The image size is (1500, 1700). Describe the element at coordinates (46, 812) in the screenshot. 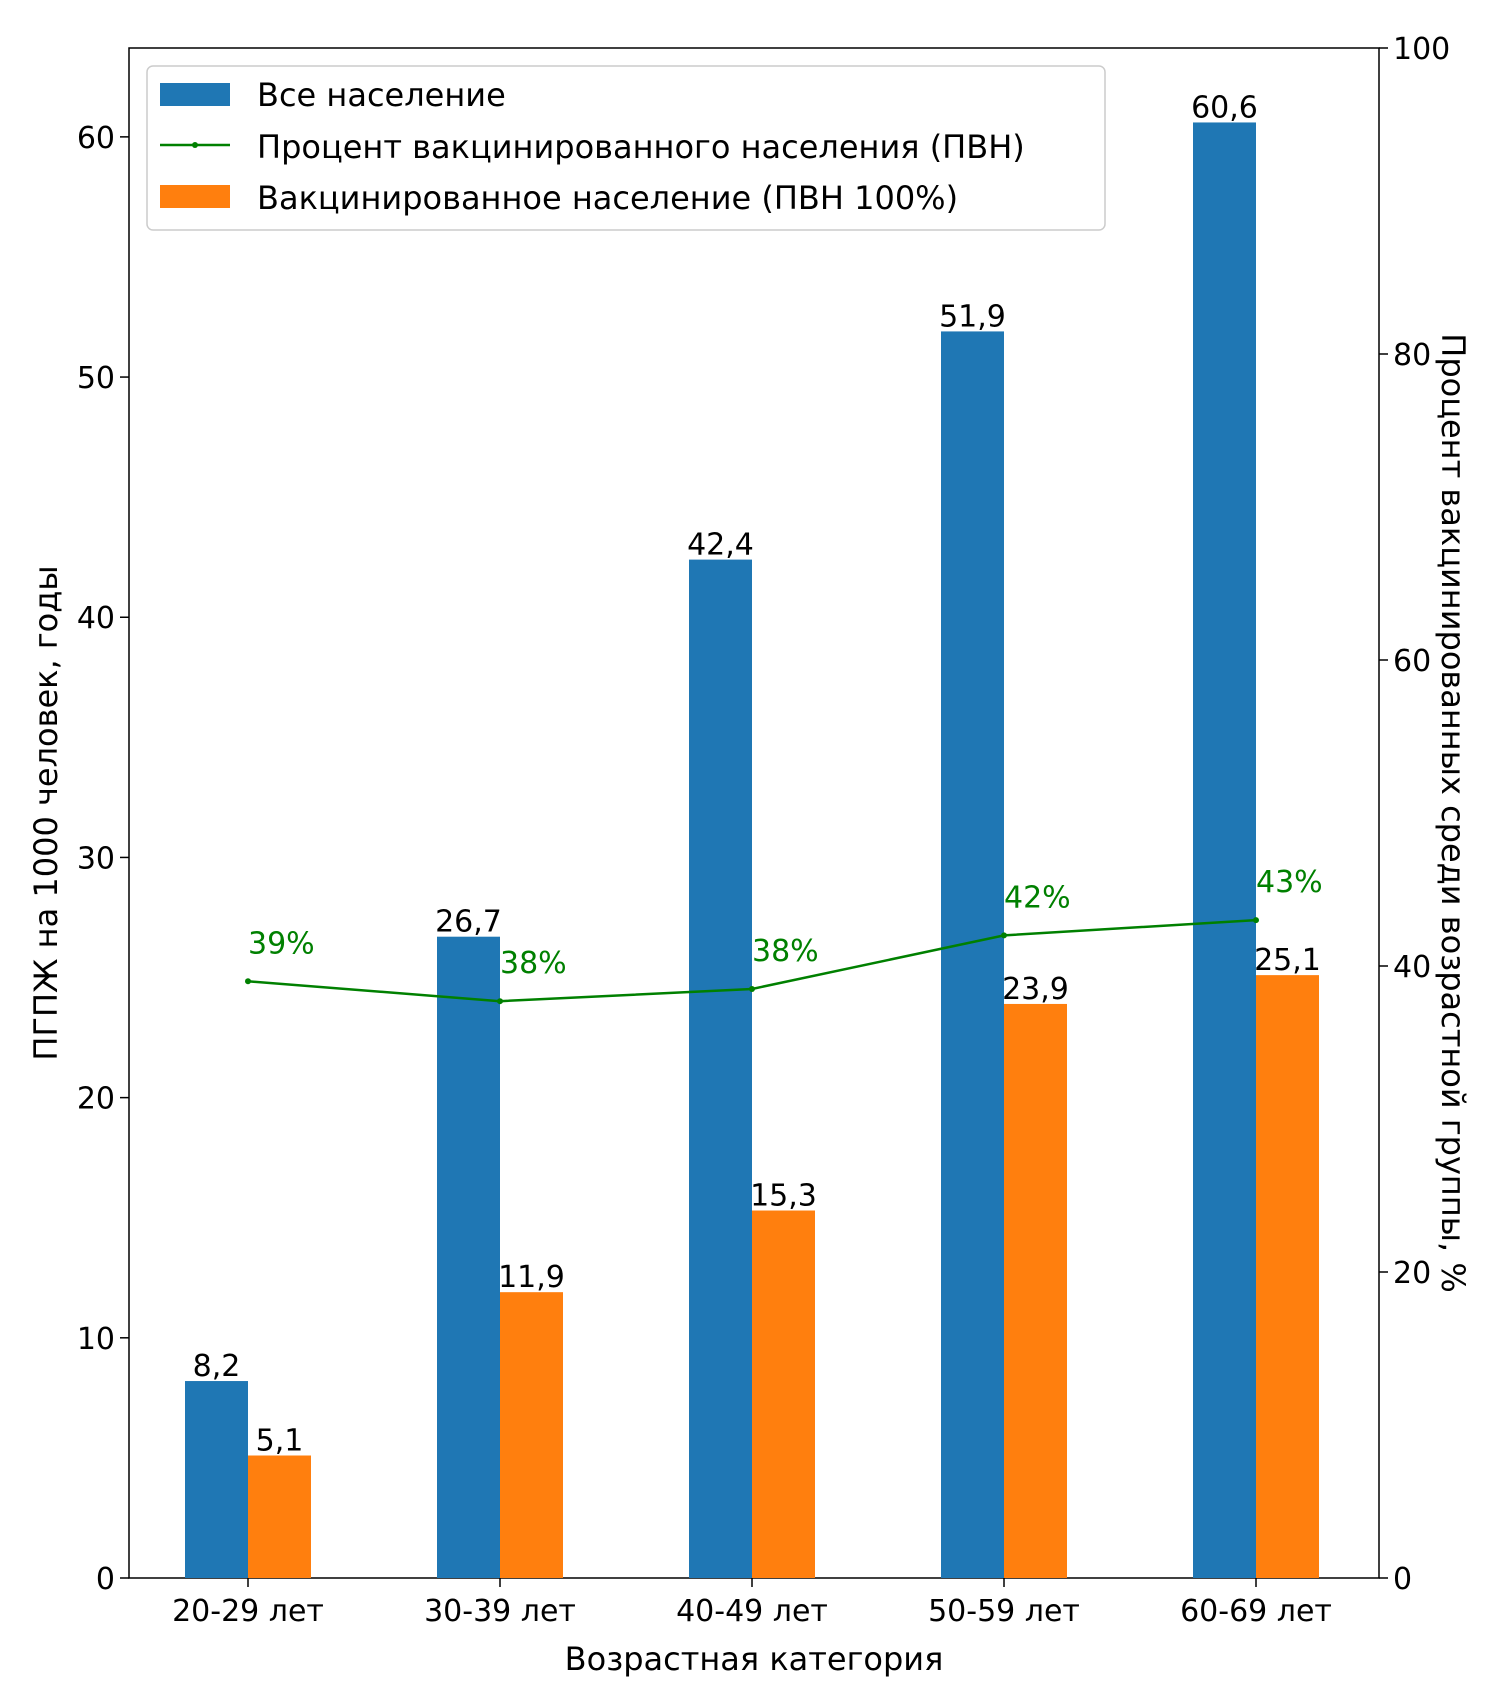

I see `left-axis-title: ПГПЖ на 1000 человек, годы` at that location.